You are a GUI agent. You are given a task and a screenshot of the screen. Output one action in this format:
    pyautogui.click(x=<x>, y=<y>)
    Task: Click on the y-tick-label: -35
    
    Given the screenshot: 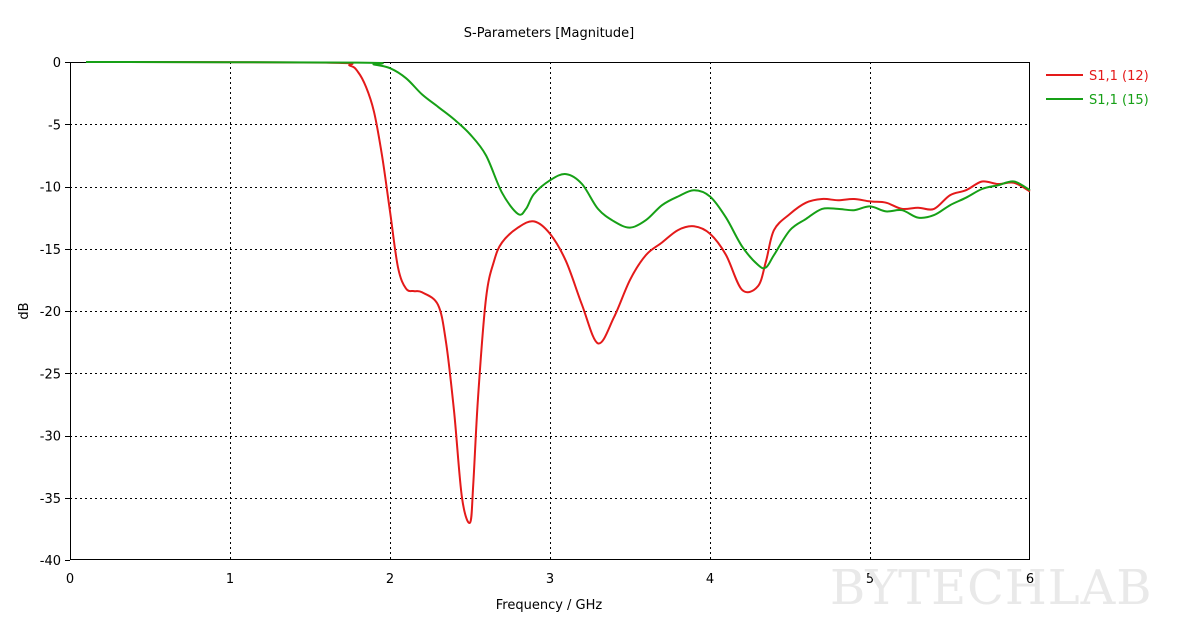 What is the action you would take?
    pyautogui.click(x=50, y=499)
    